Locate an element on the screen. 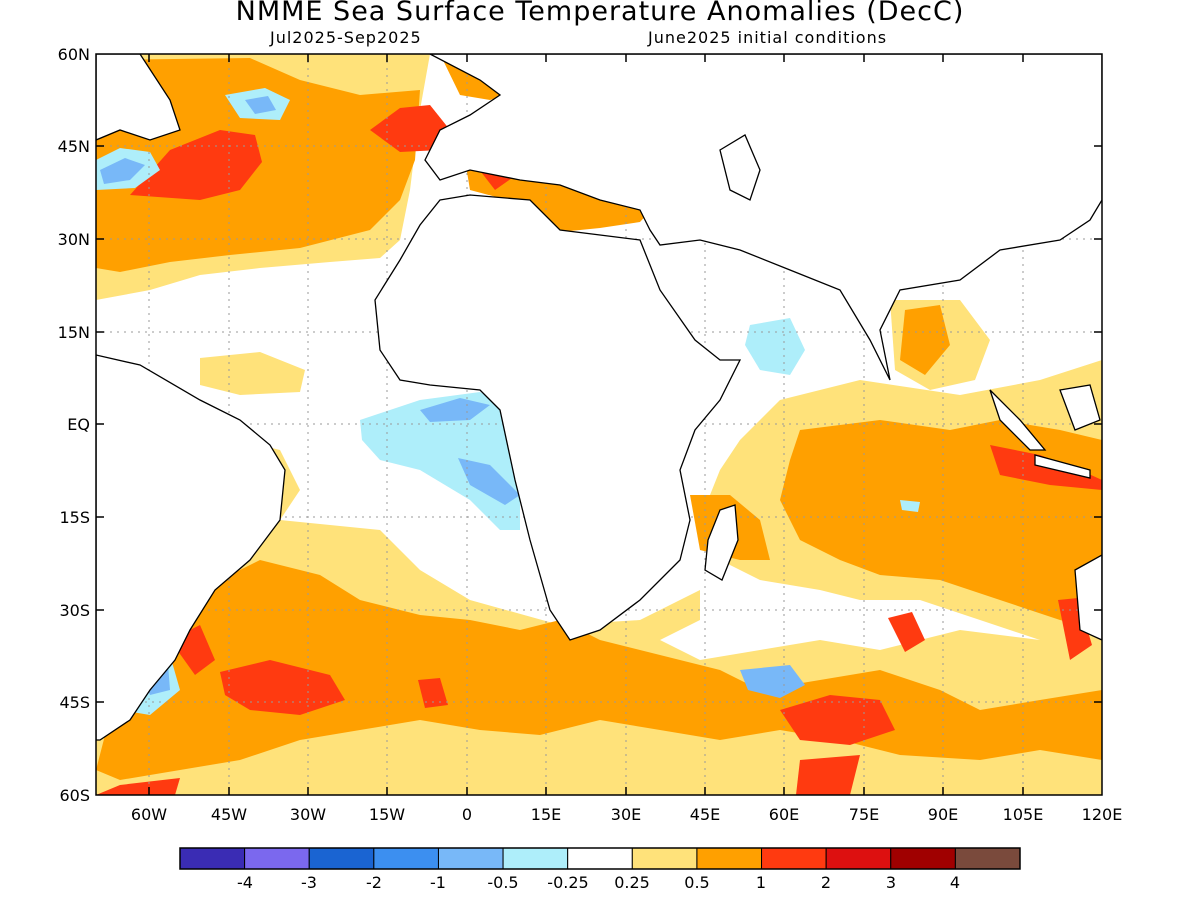 This screenshot has width=1200, height=900. lon-label: 30W is located at coordinates (308, 814).